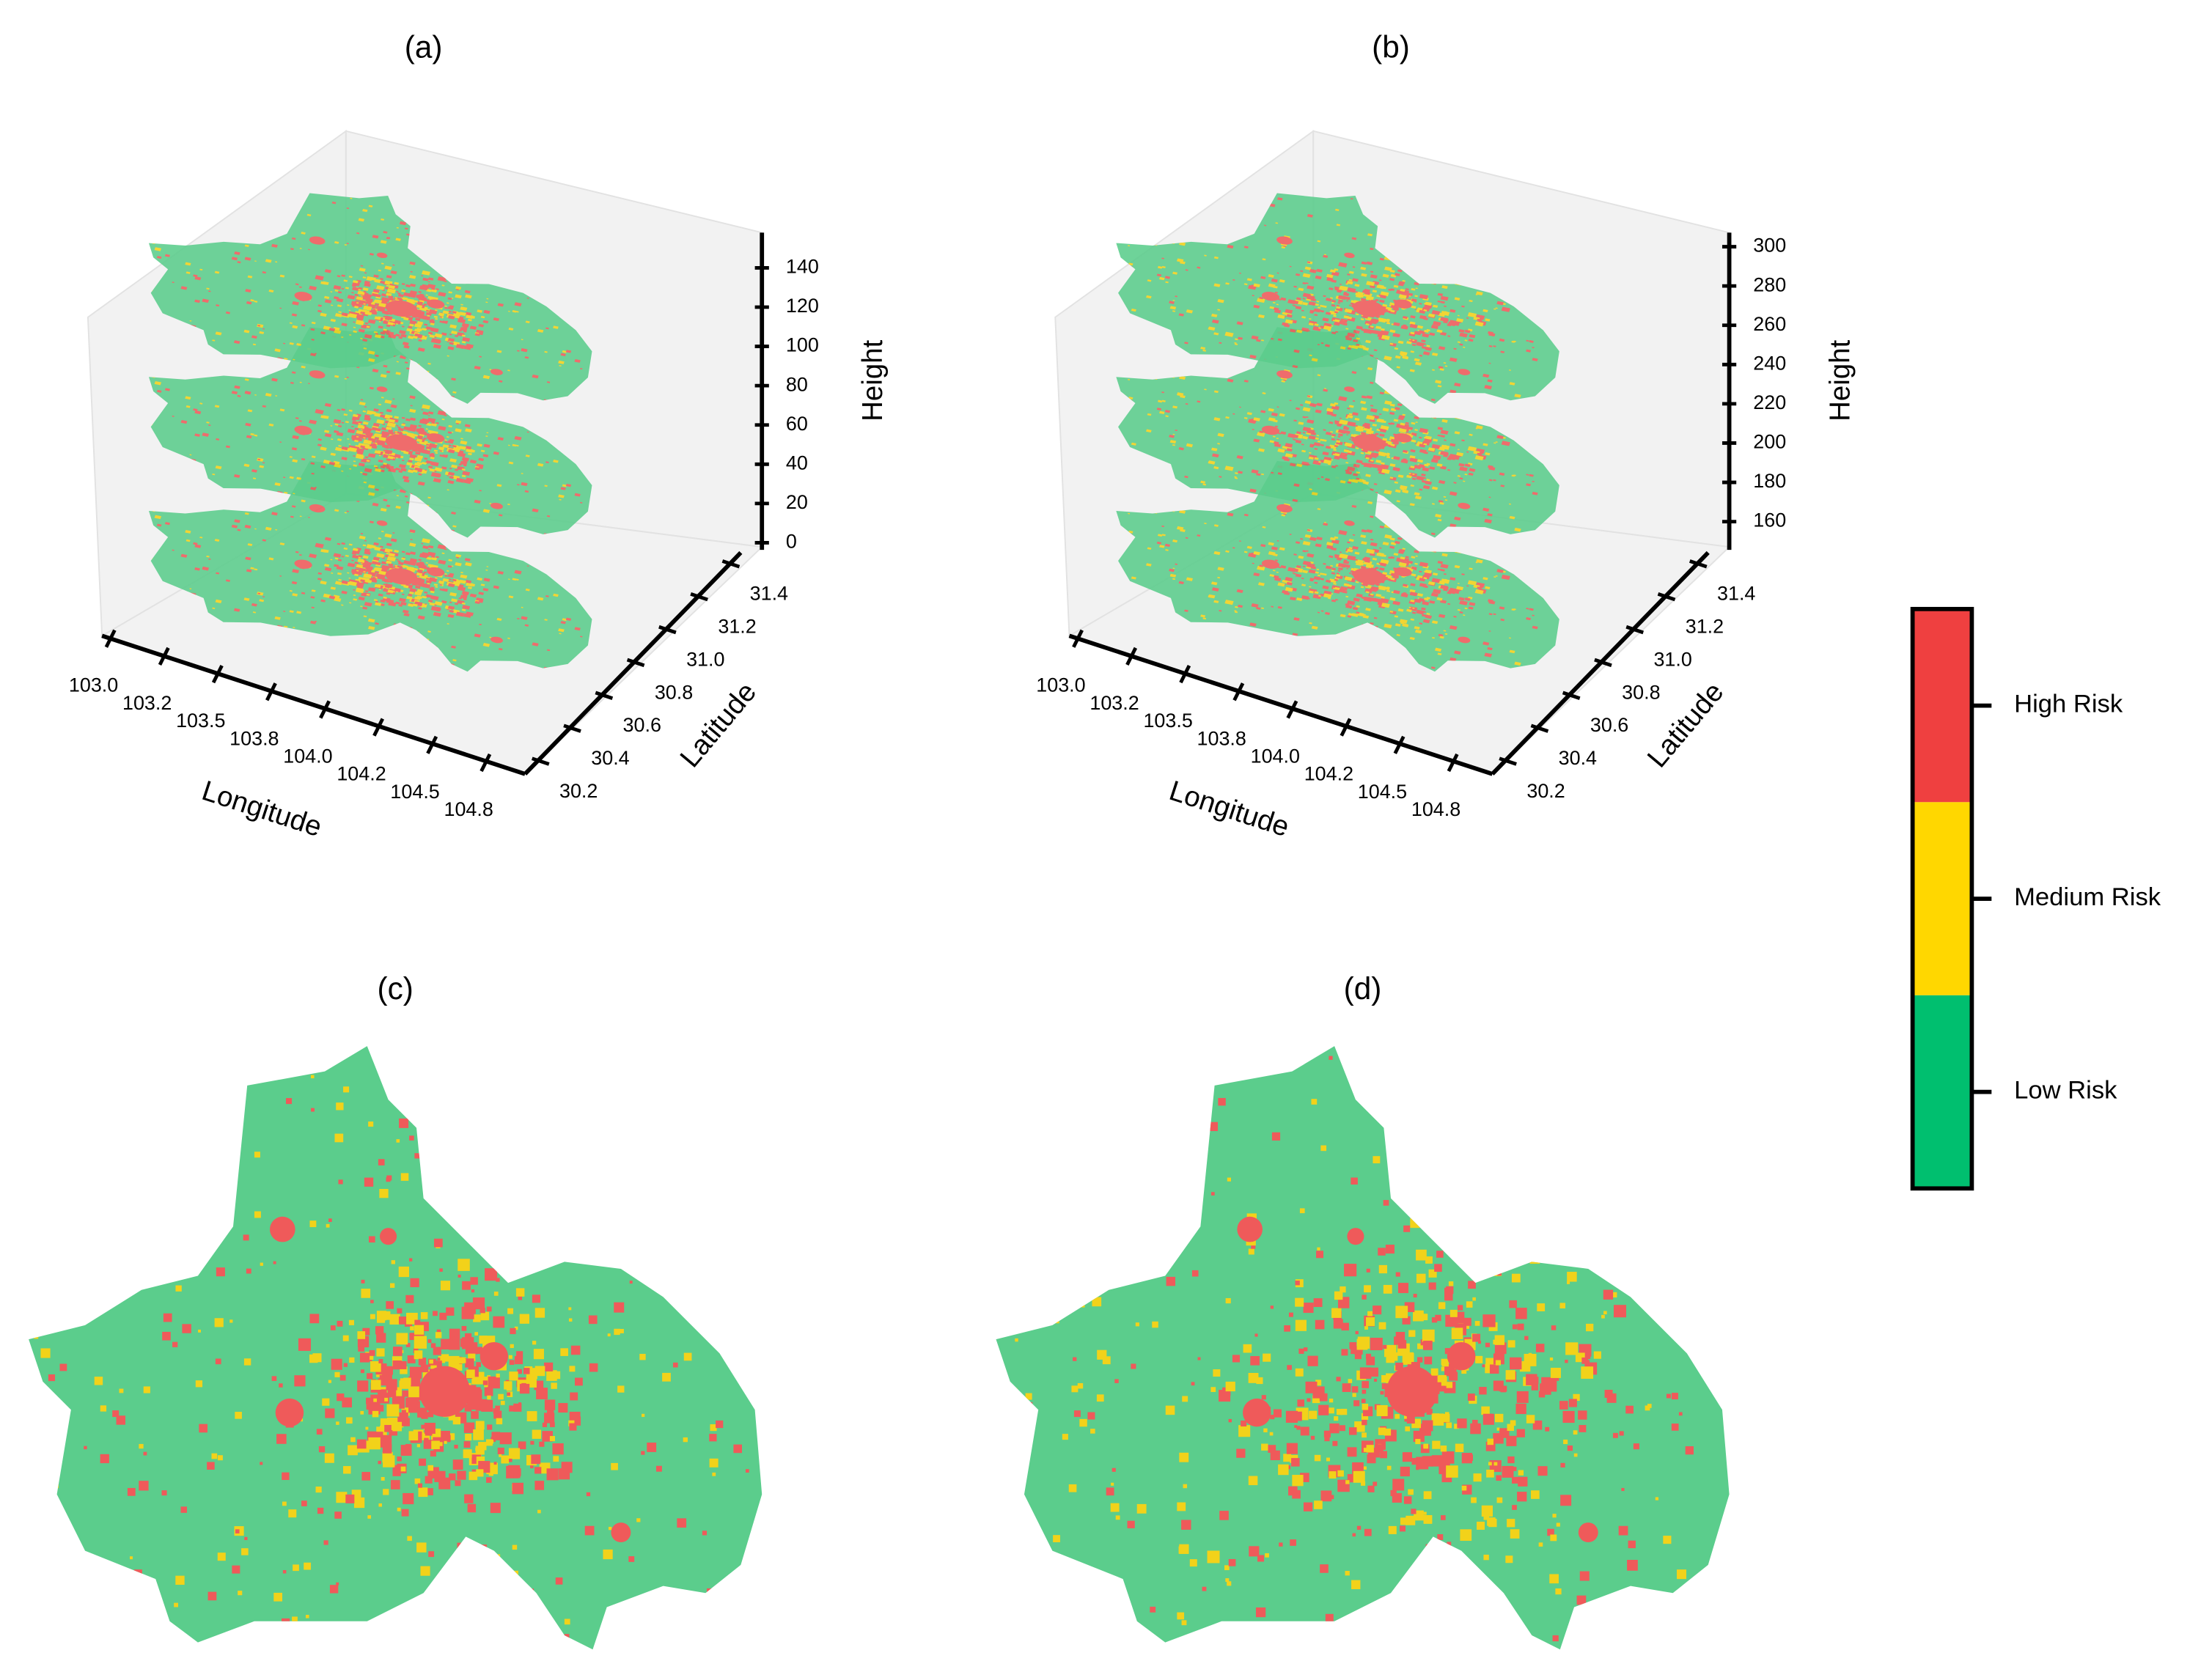 The height and width of the screenshot is (1672, 2212). Describe the element at coordinates (797, 502) in the screenshot. I see `tick-label: 20` at that location.